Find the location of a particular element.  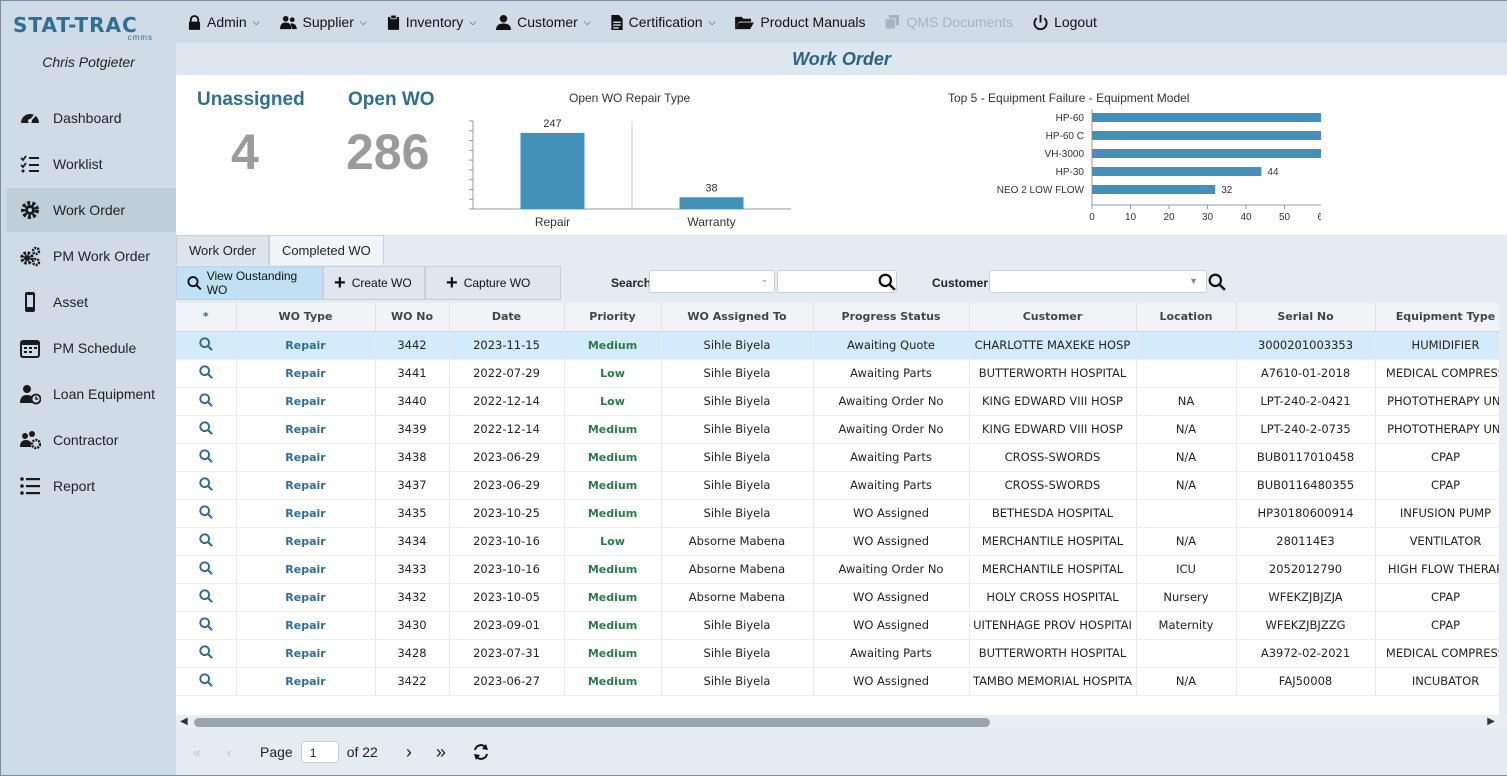

table-cell: CROSS-SWORDS is located at coordinates (1053, 457).